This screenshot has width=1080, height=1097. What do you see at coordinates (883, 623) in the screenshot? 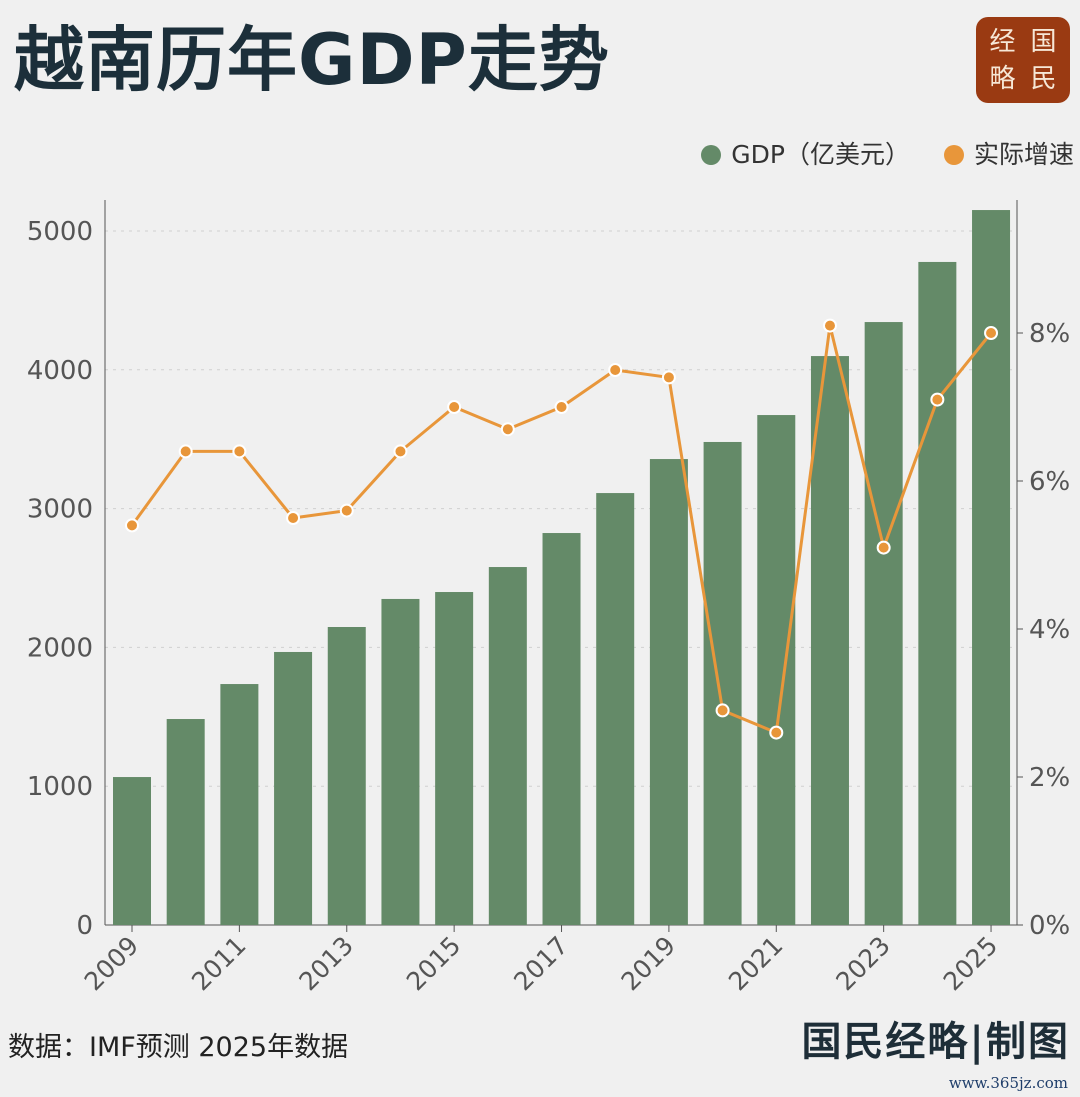
I see `gdp-bar-2023` at bounding box center [883, 623].